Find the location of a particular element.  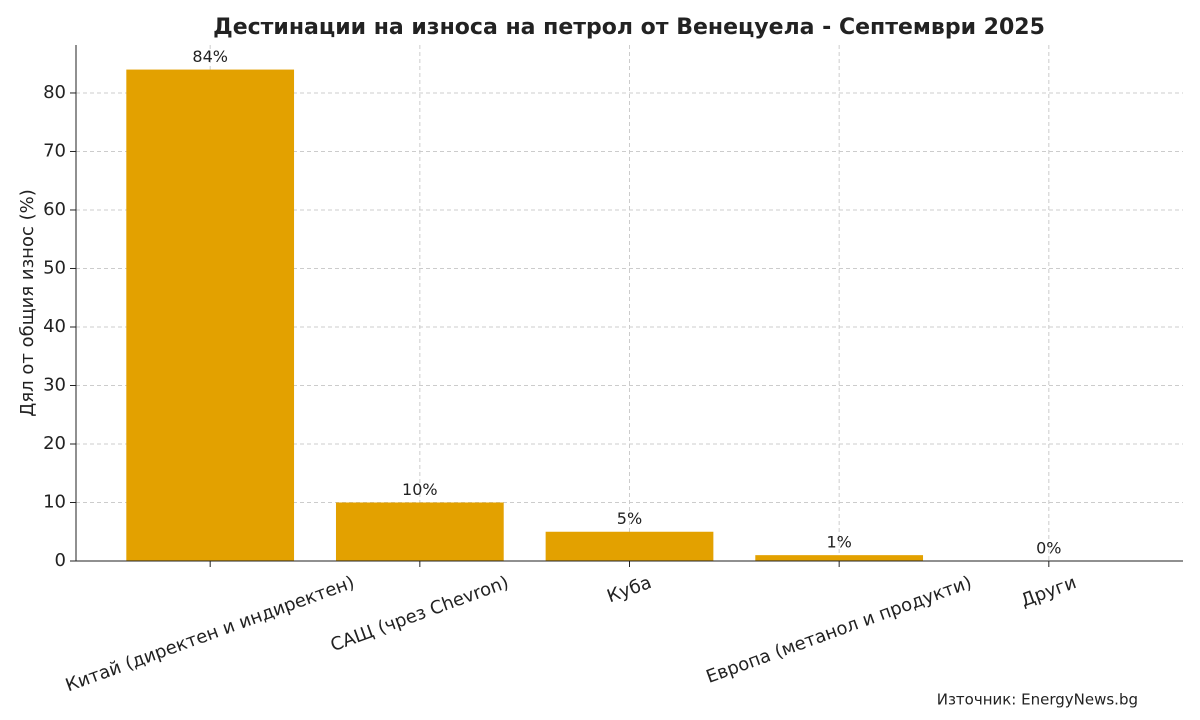

y-tick-label: 40 is located at coordinates (54, 326).